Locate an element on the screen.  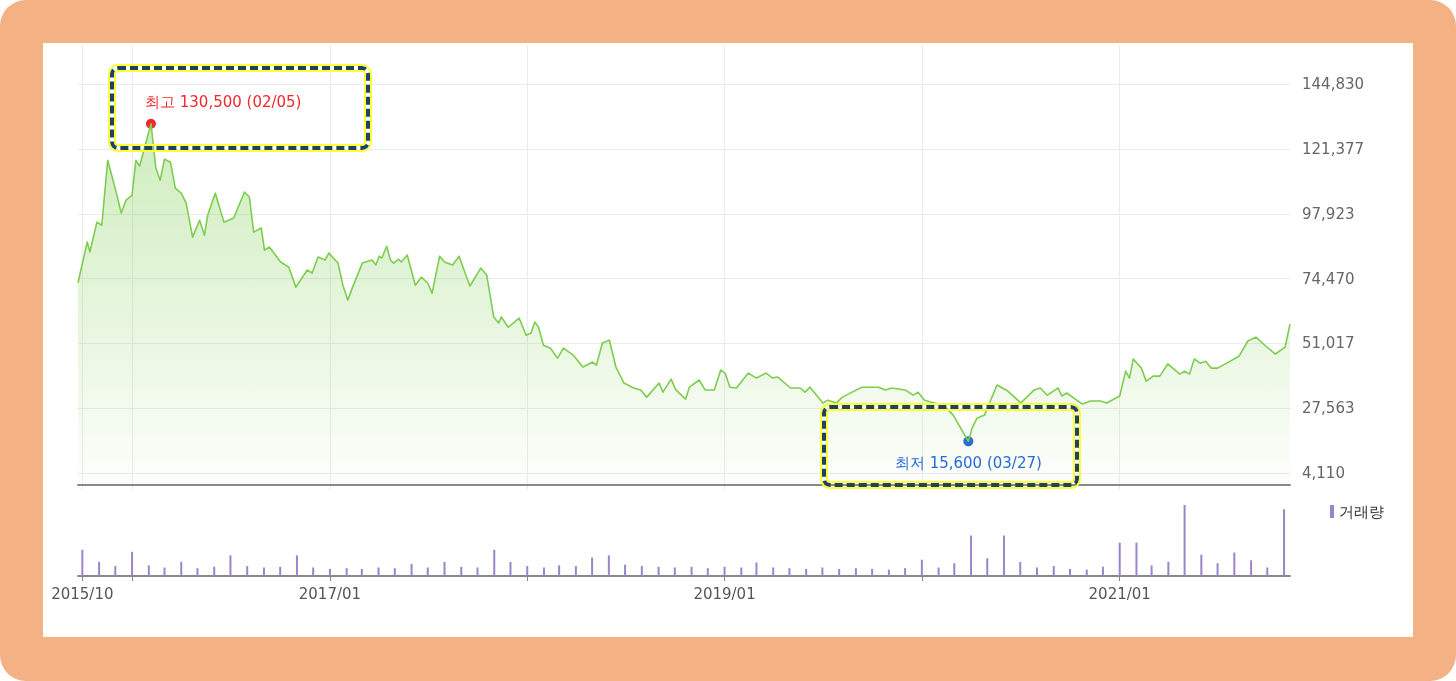
y-tick-label: 4,110 is located at coordinates (1323, 473).